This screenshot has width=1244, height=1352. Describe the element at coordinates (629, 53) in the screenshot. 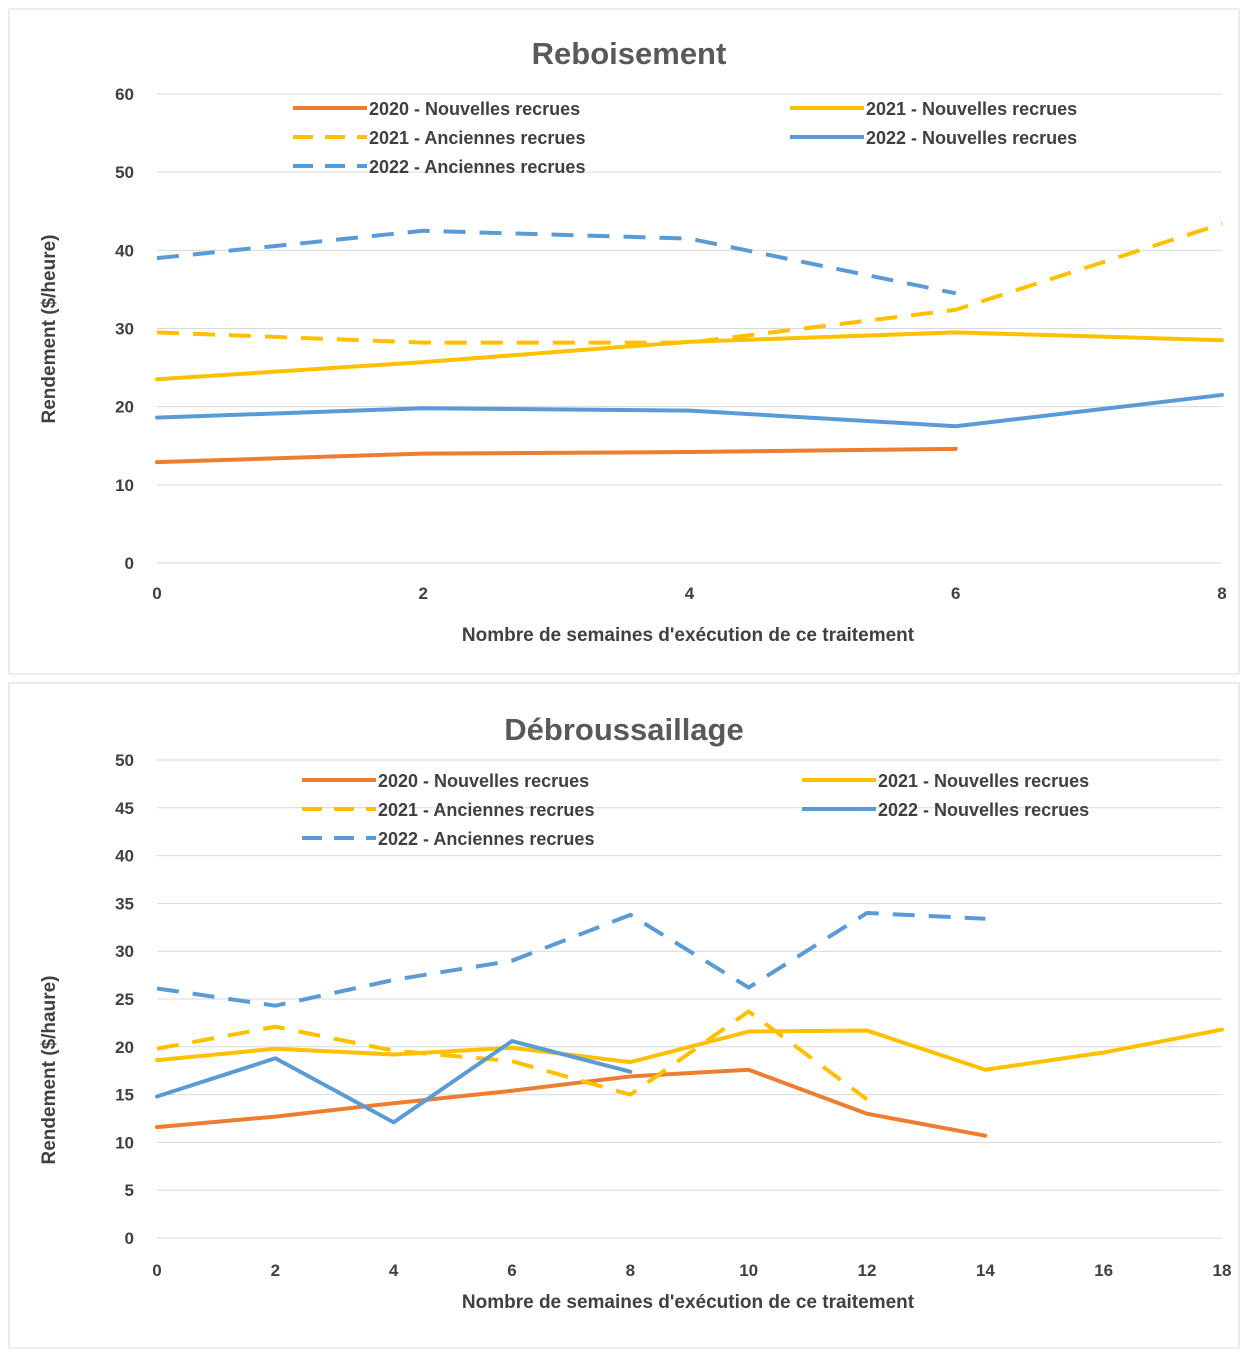

I see `chart-title: Reboisement` at that location.